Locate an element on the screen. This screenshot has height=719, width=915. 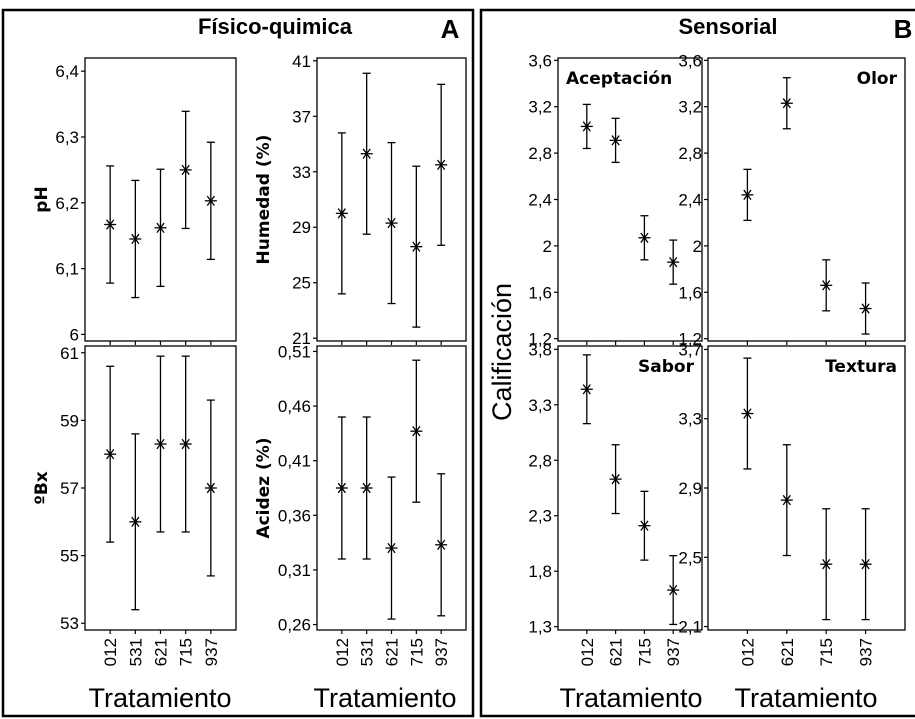
aceptacion-y-tick-label: 1,6 is located at coordinates (540, 292).